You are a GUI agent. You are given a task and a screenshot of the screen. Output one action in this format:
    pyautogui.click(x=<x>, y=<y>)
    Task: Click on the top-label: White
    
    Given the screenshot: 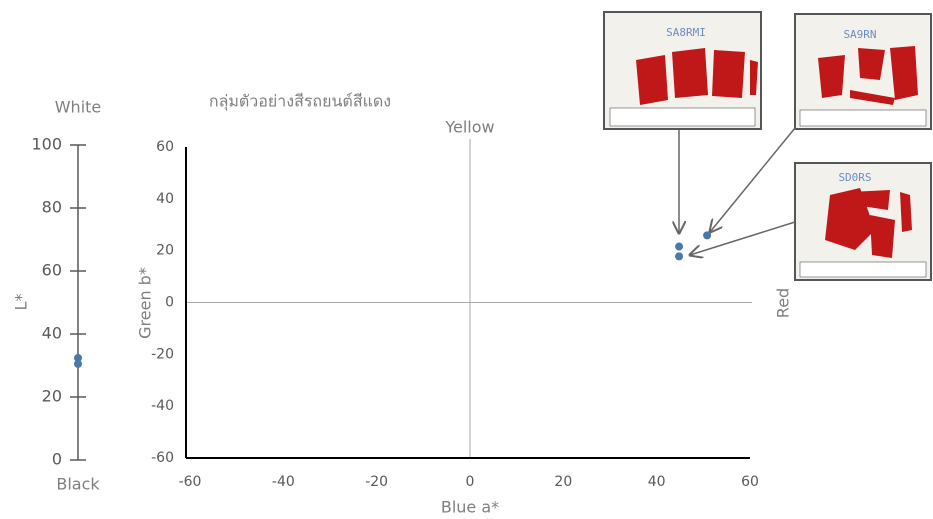 What is the action you would take?
    pyautogui.click(x=78, y=107)
    